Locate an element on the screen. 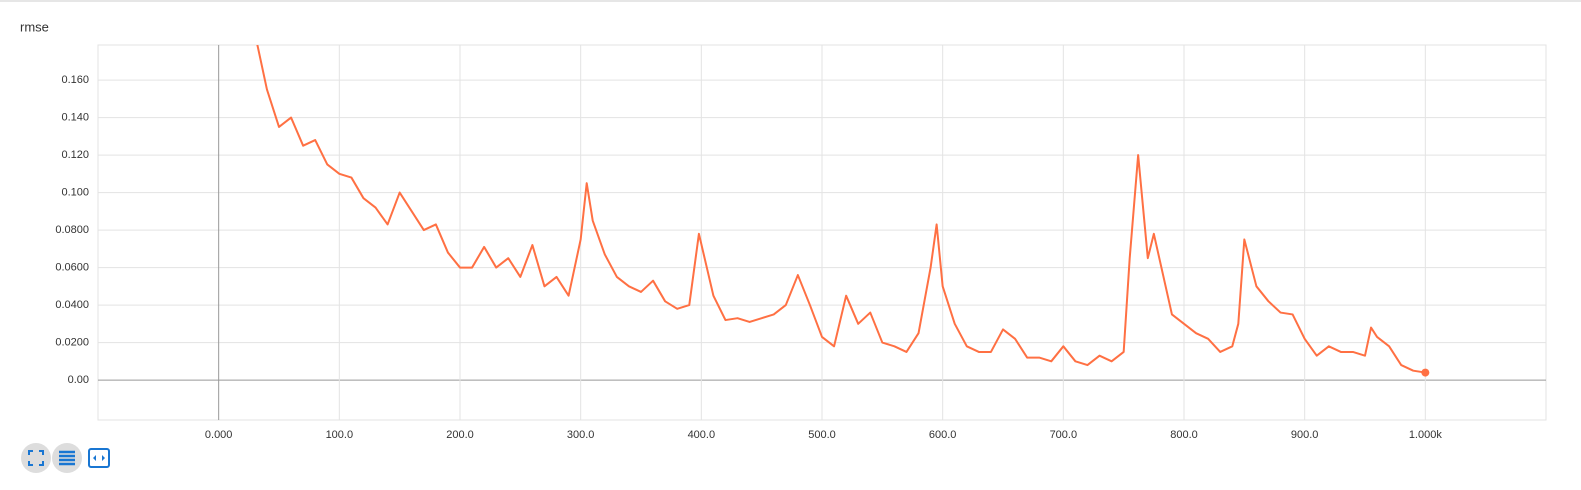  x-tick-label: 800.0 is located at coordinates (1184, 435).